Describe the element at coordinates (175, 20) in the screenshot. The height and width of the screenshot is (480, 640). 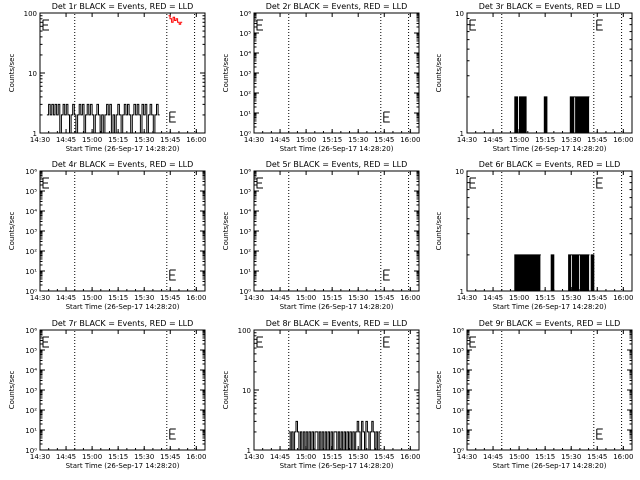
I see `series-lld-line` at that location.